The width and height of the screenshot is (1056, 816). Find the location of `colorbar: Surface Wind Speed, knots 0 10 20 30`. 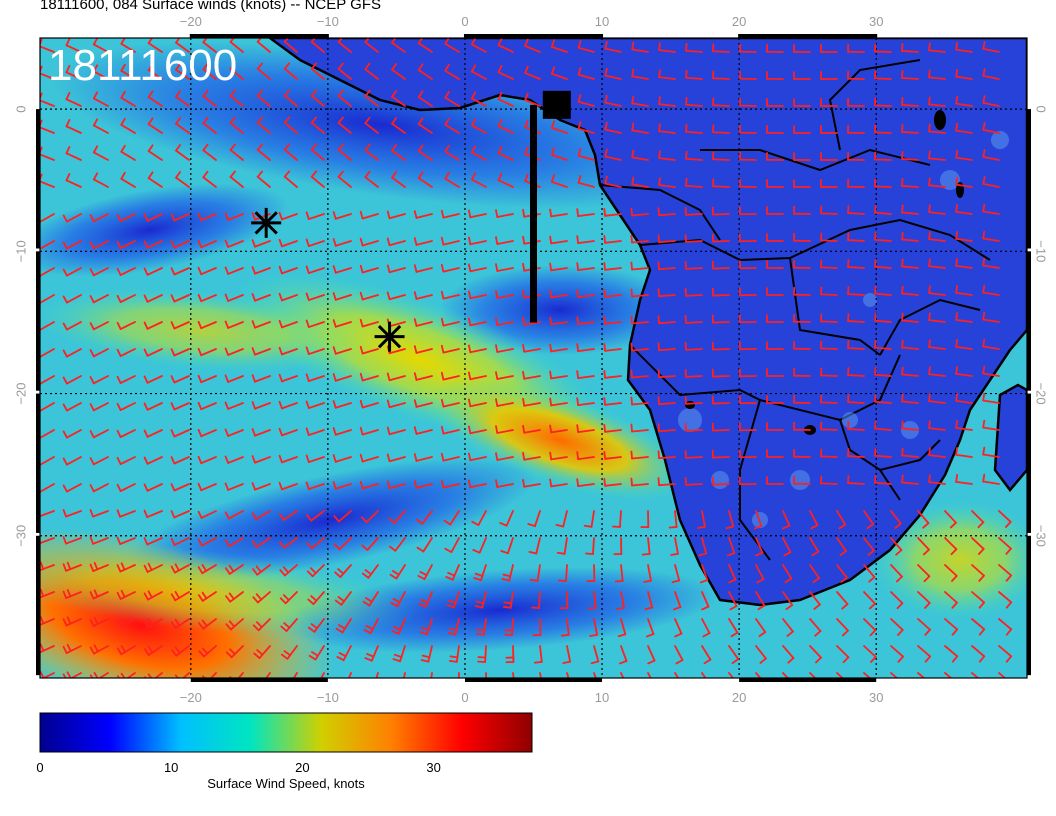

colorbar: Surface Wind Speed, knots 0 10 20 30 is located at coordinates (284, 751).